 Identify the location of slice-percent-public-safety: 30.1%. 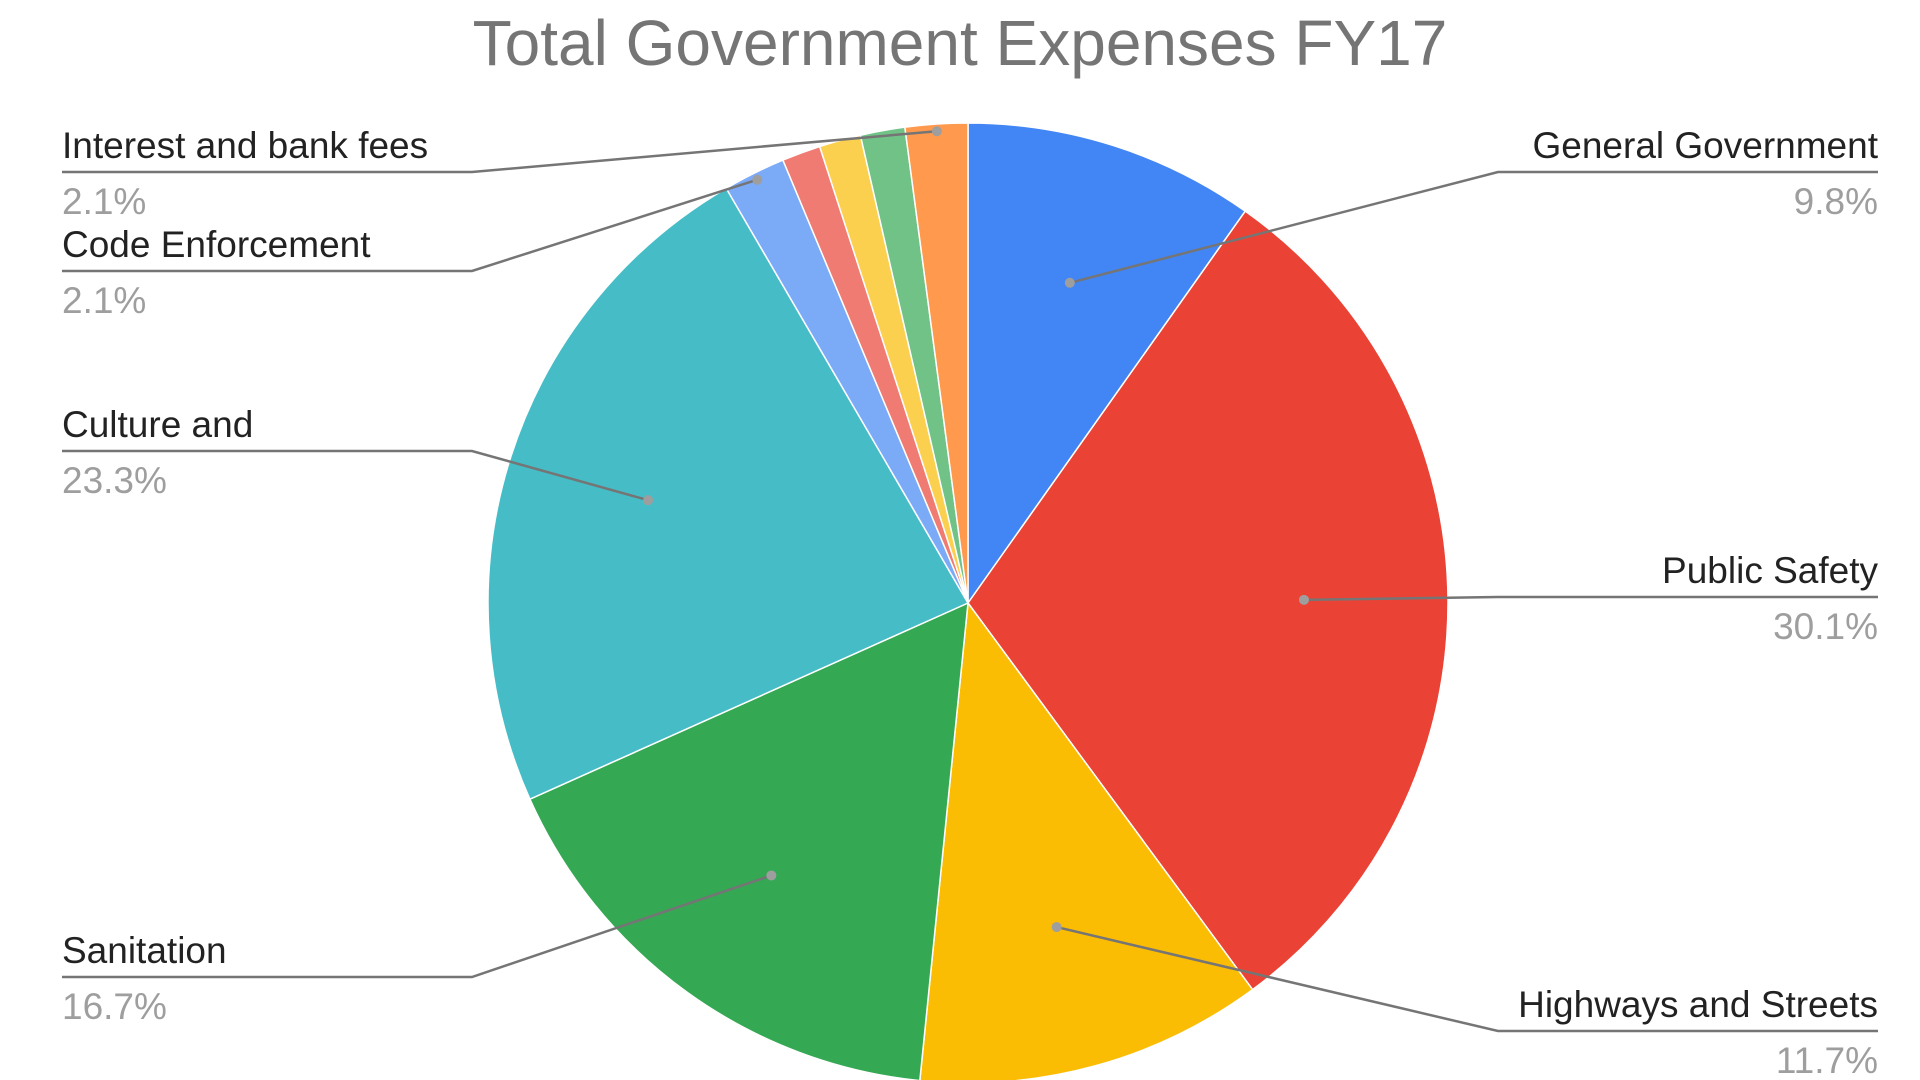
(1825, 626).